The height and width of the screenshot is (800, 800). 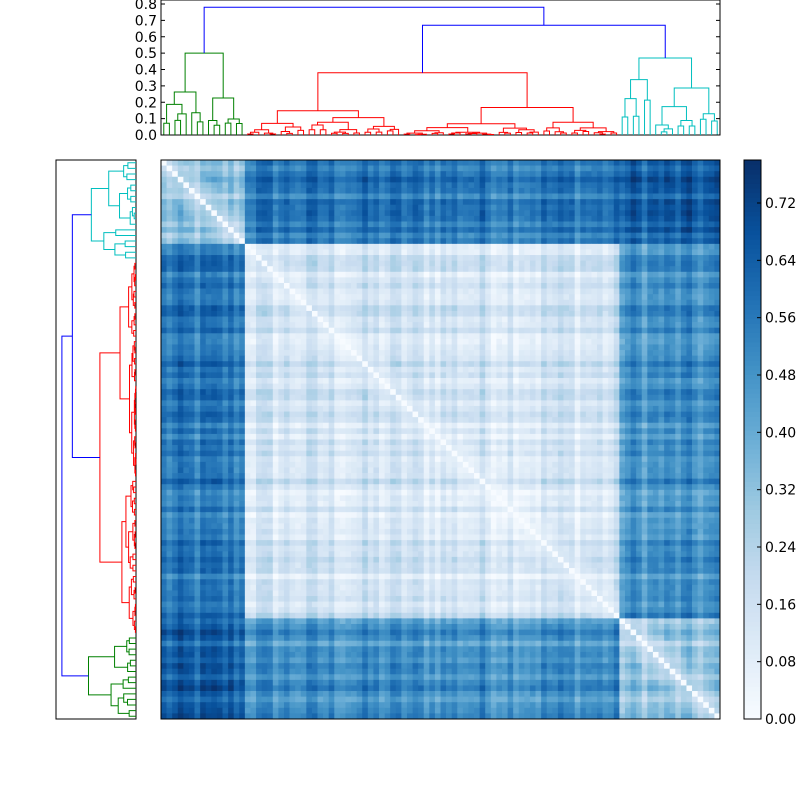 What do you see at coordinates (146, 87) in the screenshot?
I see `top-axis-tick-label: 0.3` at bounding box center [146, 87].